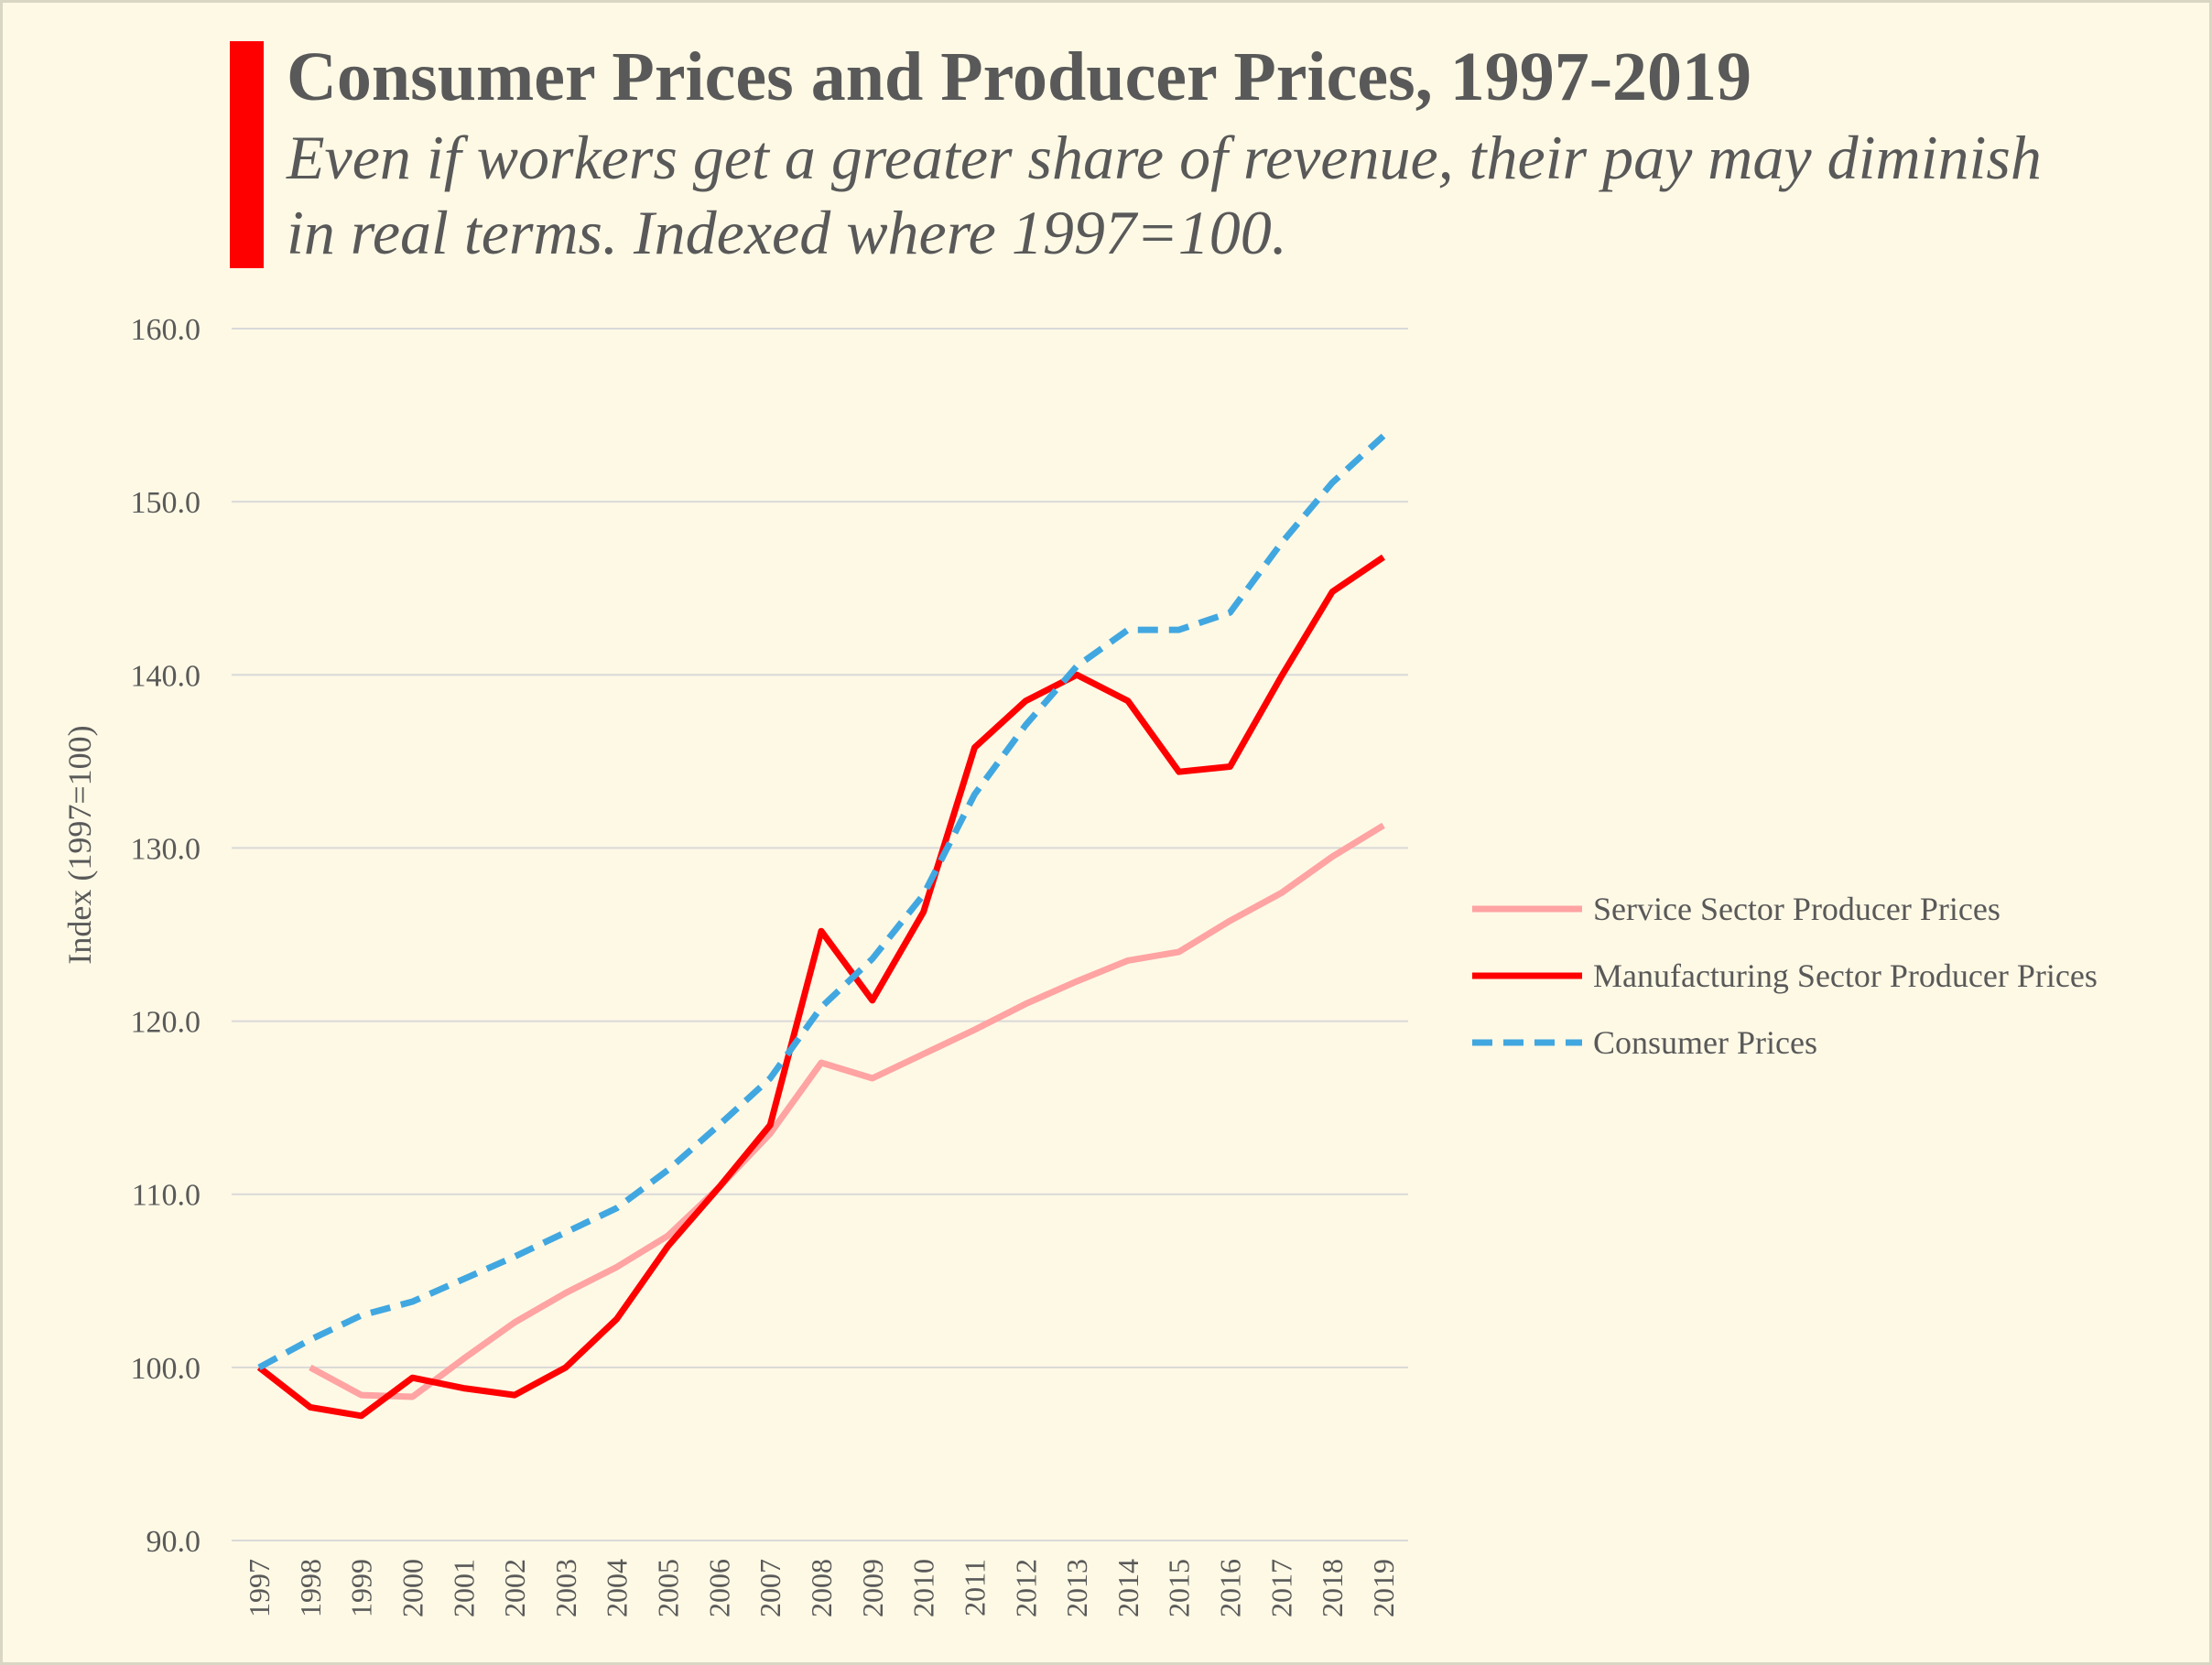 This screenshot has height=1665, width=2212. What do you see at coordinates (166, 503) in the screenshot?
I see `y-tick-label: 150.0` at bounding box center [166, 503].